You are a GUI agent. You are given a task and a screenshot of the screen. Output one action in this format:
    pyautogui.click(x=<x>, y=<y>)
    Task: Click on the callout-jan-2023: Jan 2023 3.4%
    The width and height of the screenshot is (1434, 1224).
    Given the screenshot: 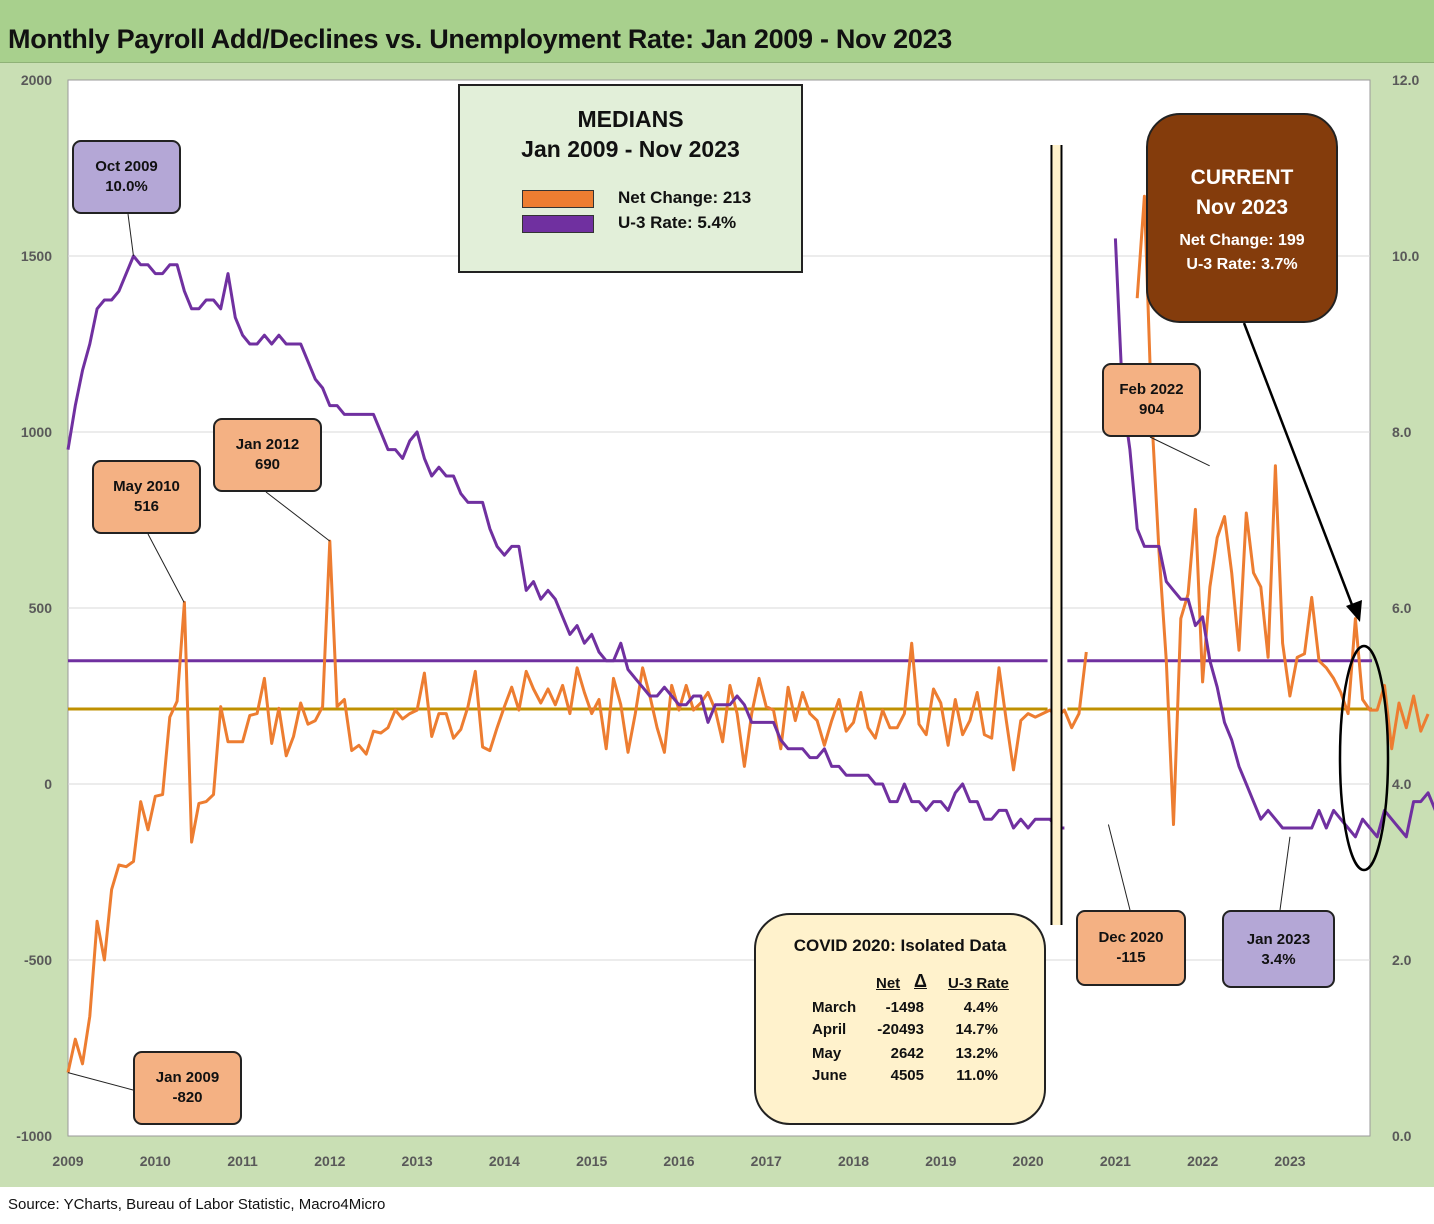 What is the action you would take?
    pyautogui.click(x=1278, y=949)
    